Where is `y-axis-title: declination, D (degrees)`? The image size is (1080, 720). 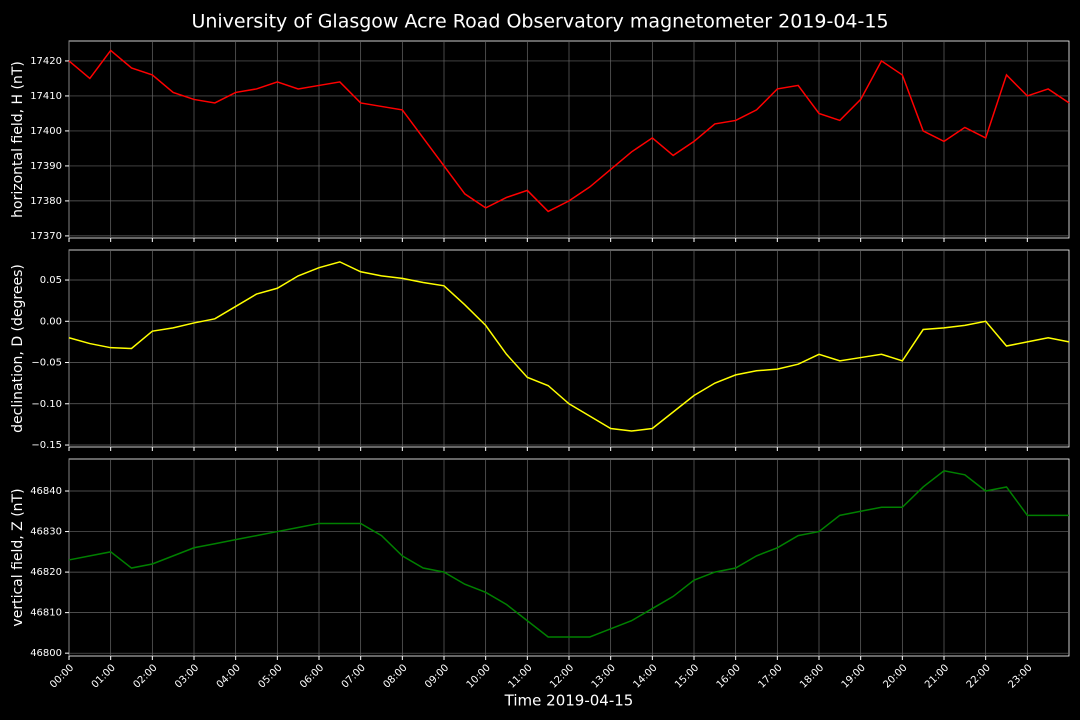
y-axis-title: declination, D (degrees) is located at coordinates (18, 348).